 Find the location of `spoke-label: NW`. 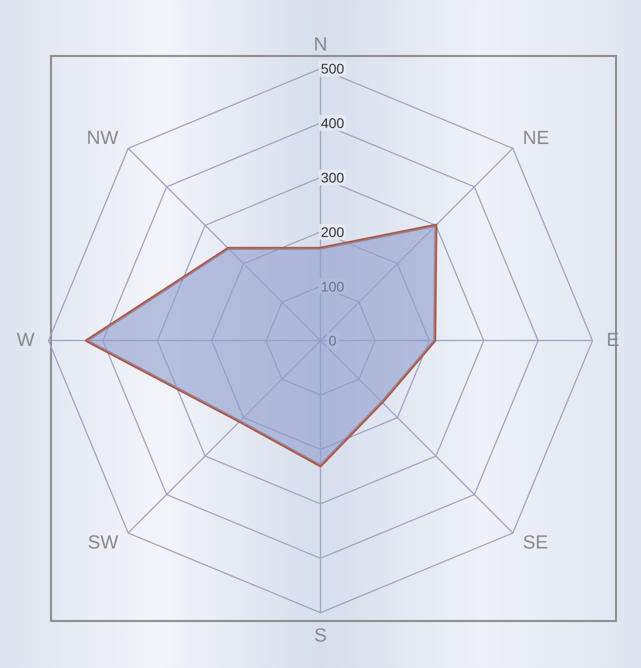

spoke-label: NW is located at coordinates (102, 138).